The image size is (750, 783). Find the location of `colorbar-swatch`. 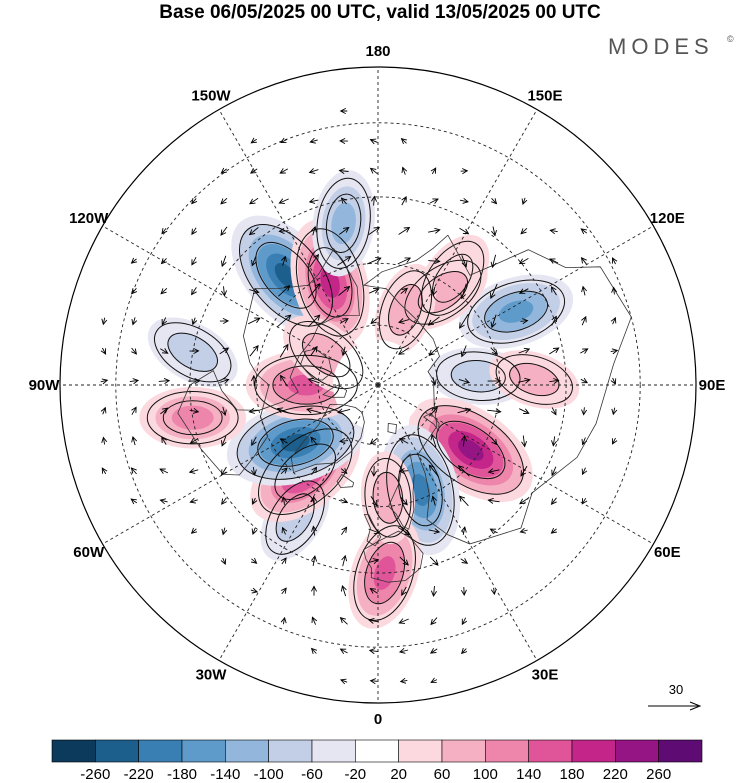

colorbar-swatch is located at coordinates (117, 751).